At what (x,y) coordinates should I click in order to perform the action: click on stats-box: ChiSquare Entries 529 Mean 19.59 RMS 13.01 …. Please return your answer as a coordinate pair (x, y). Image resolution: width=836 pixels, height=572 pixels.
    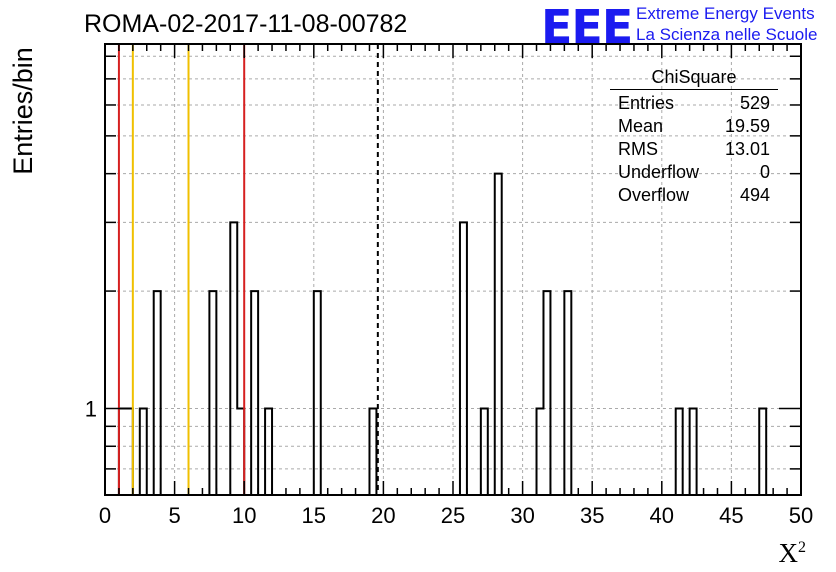
    Looking at the image, I should click on (694, 137).